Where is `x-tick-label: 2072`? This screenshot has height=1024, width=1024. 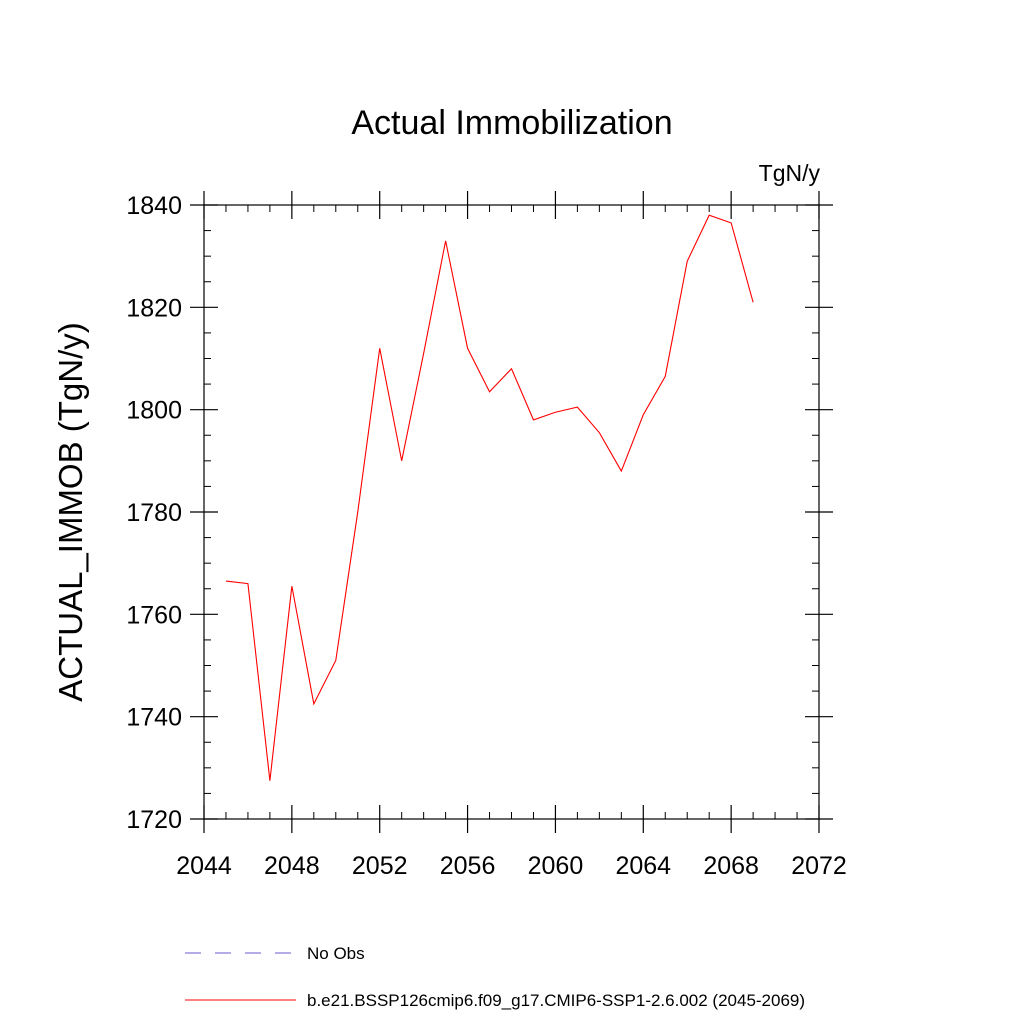 x-tick-label: 2072 is located at coordinates (819, 866).